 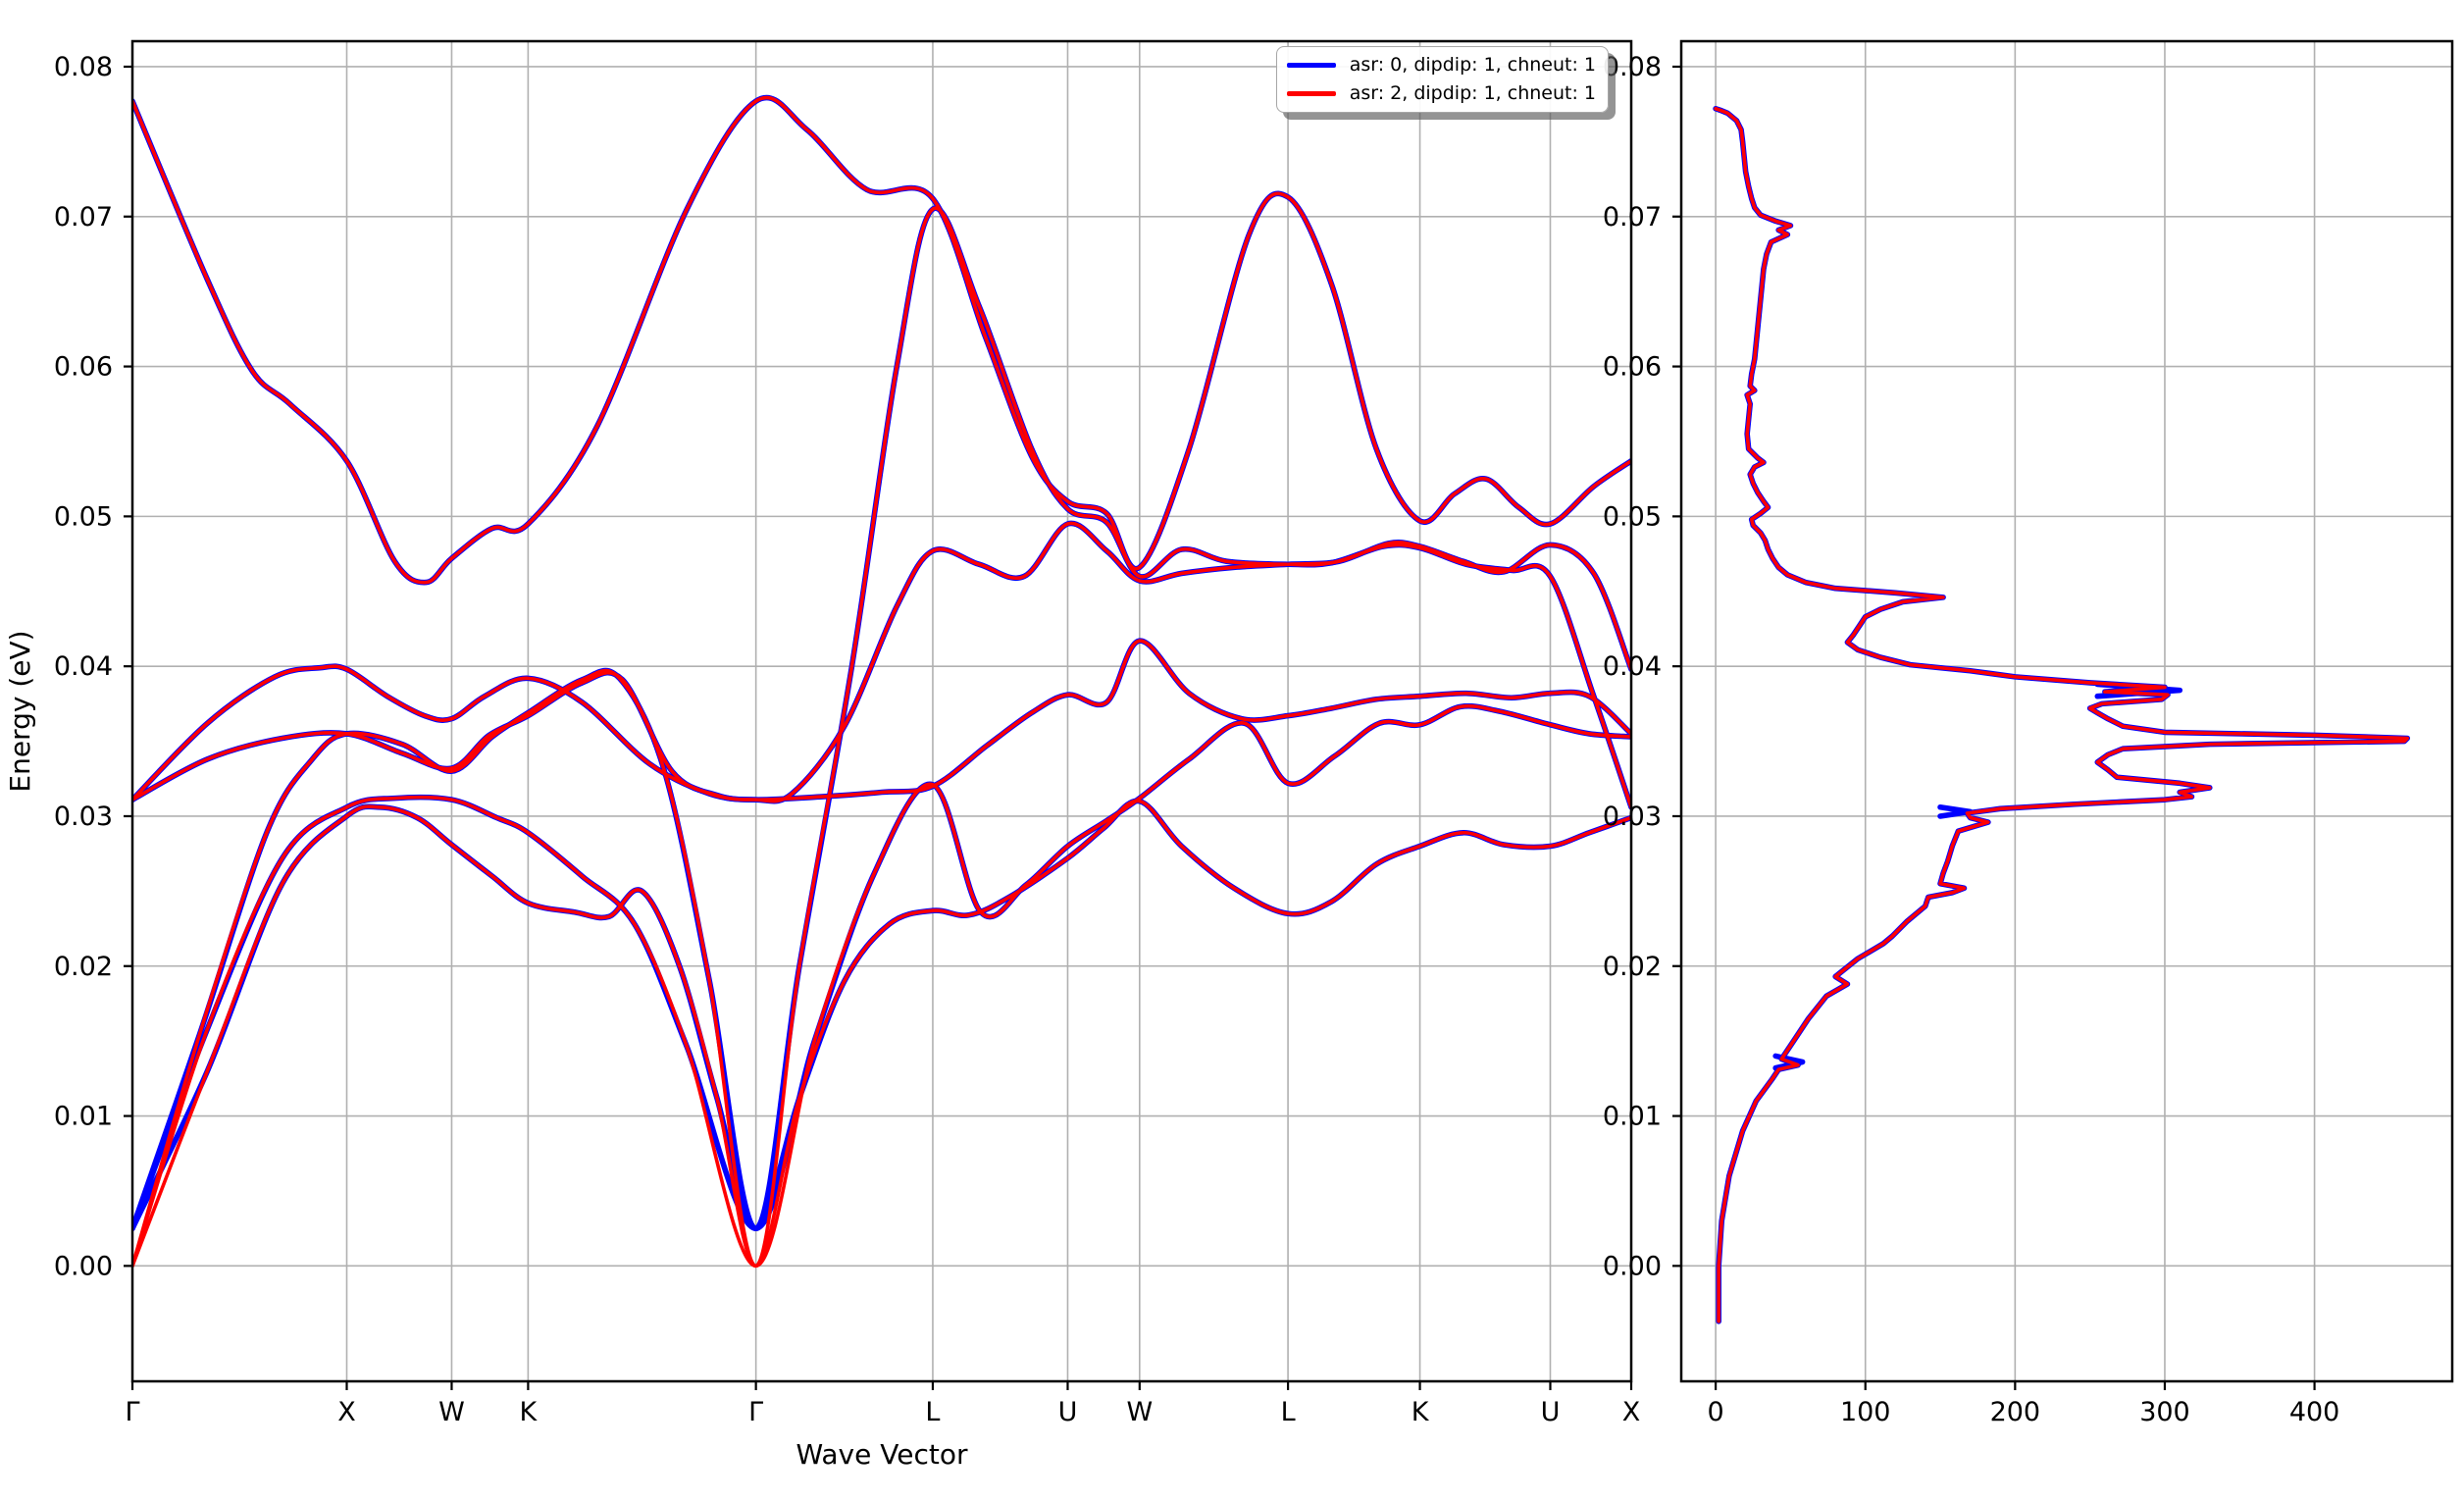 I want to click on legend-entry-blue: asr: 0, dipdip: 1, chneut: 1, so click(x=1441, y=65).